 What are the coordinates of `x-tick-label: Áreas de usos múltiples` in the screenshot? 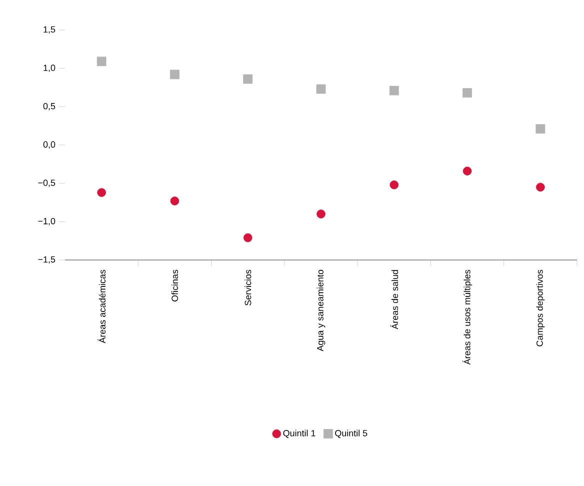 It's located at (467, 317).